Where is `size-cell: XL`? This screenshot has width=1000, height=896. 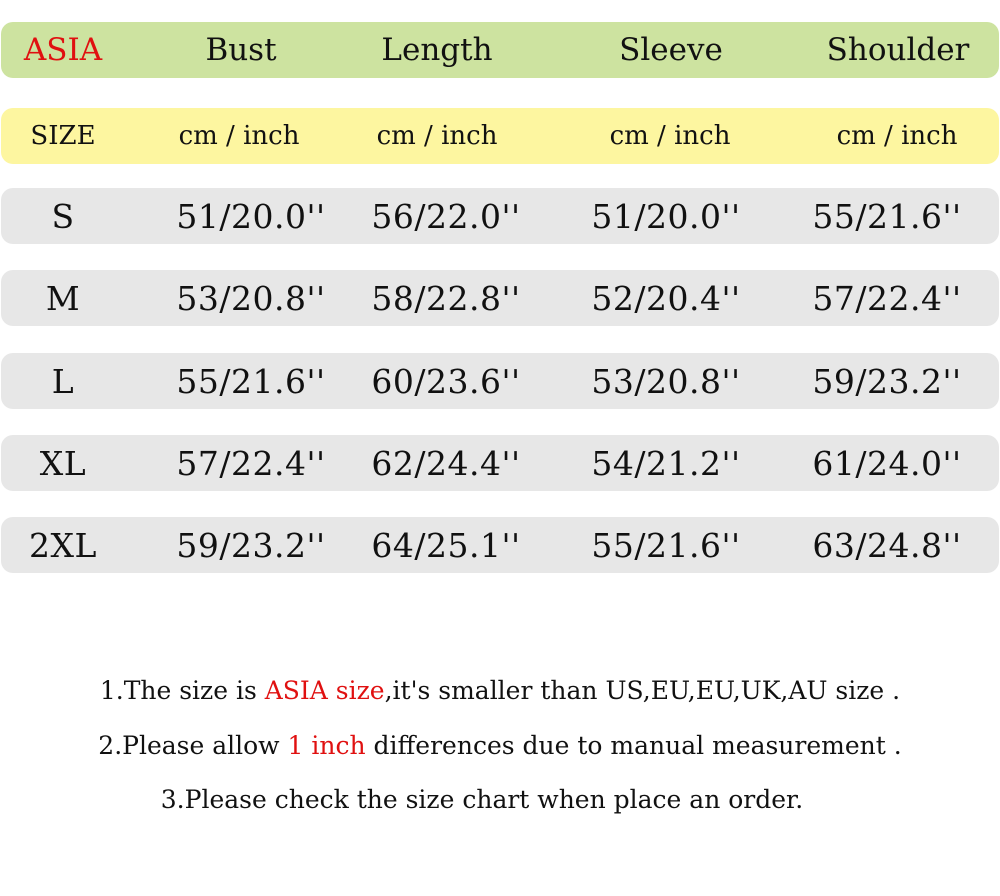
size-cell: XL is located at coordinates (63, 463).